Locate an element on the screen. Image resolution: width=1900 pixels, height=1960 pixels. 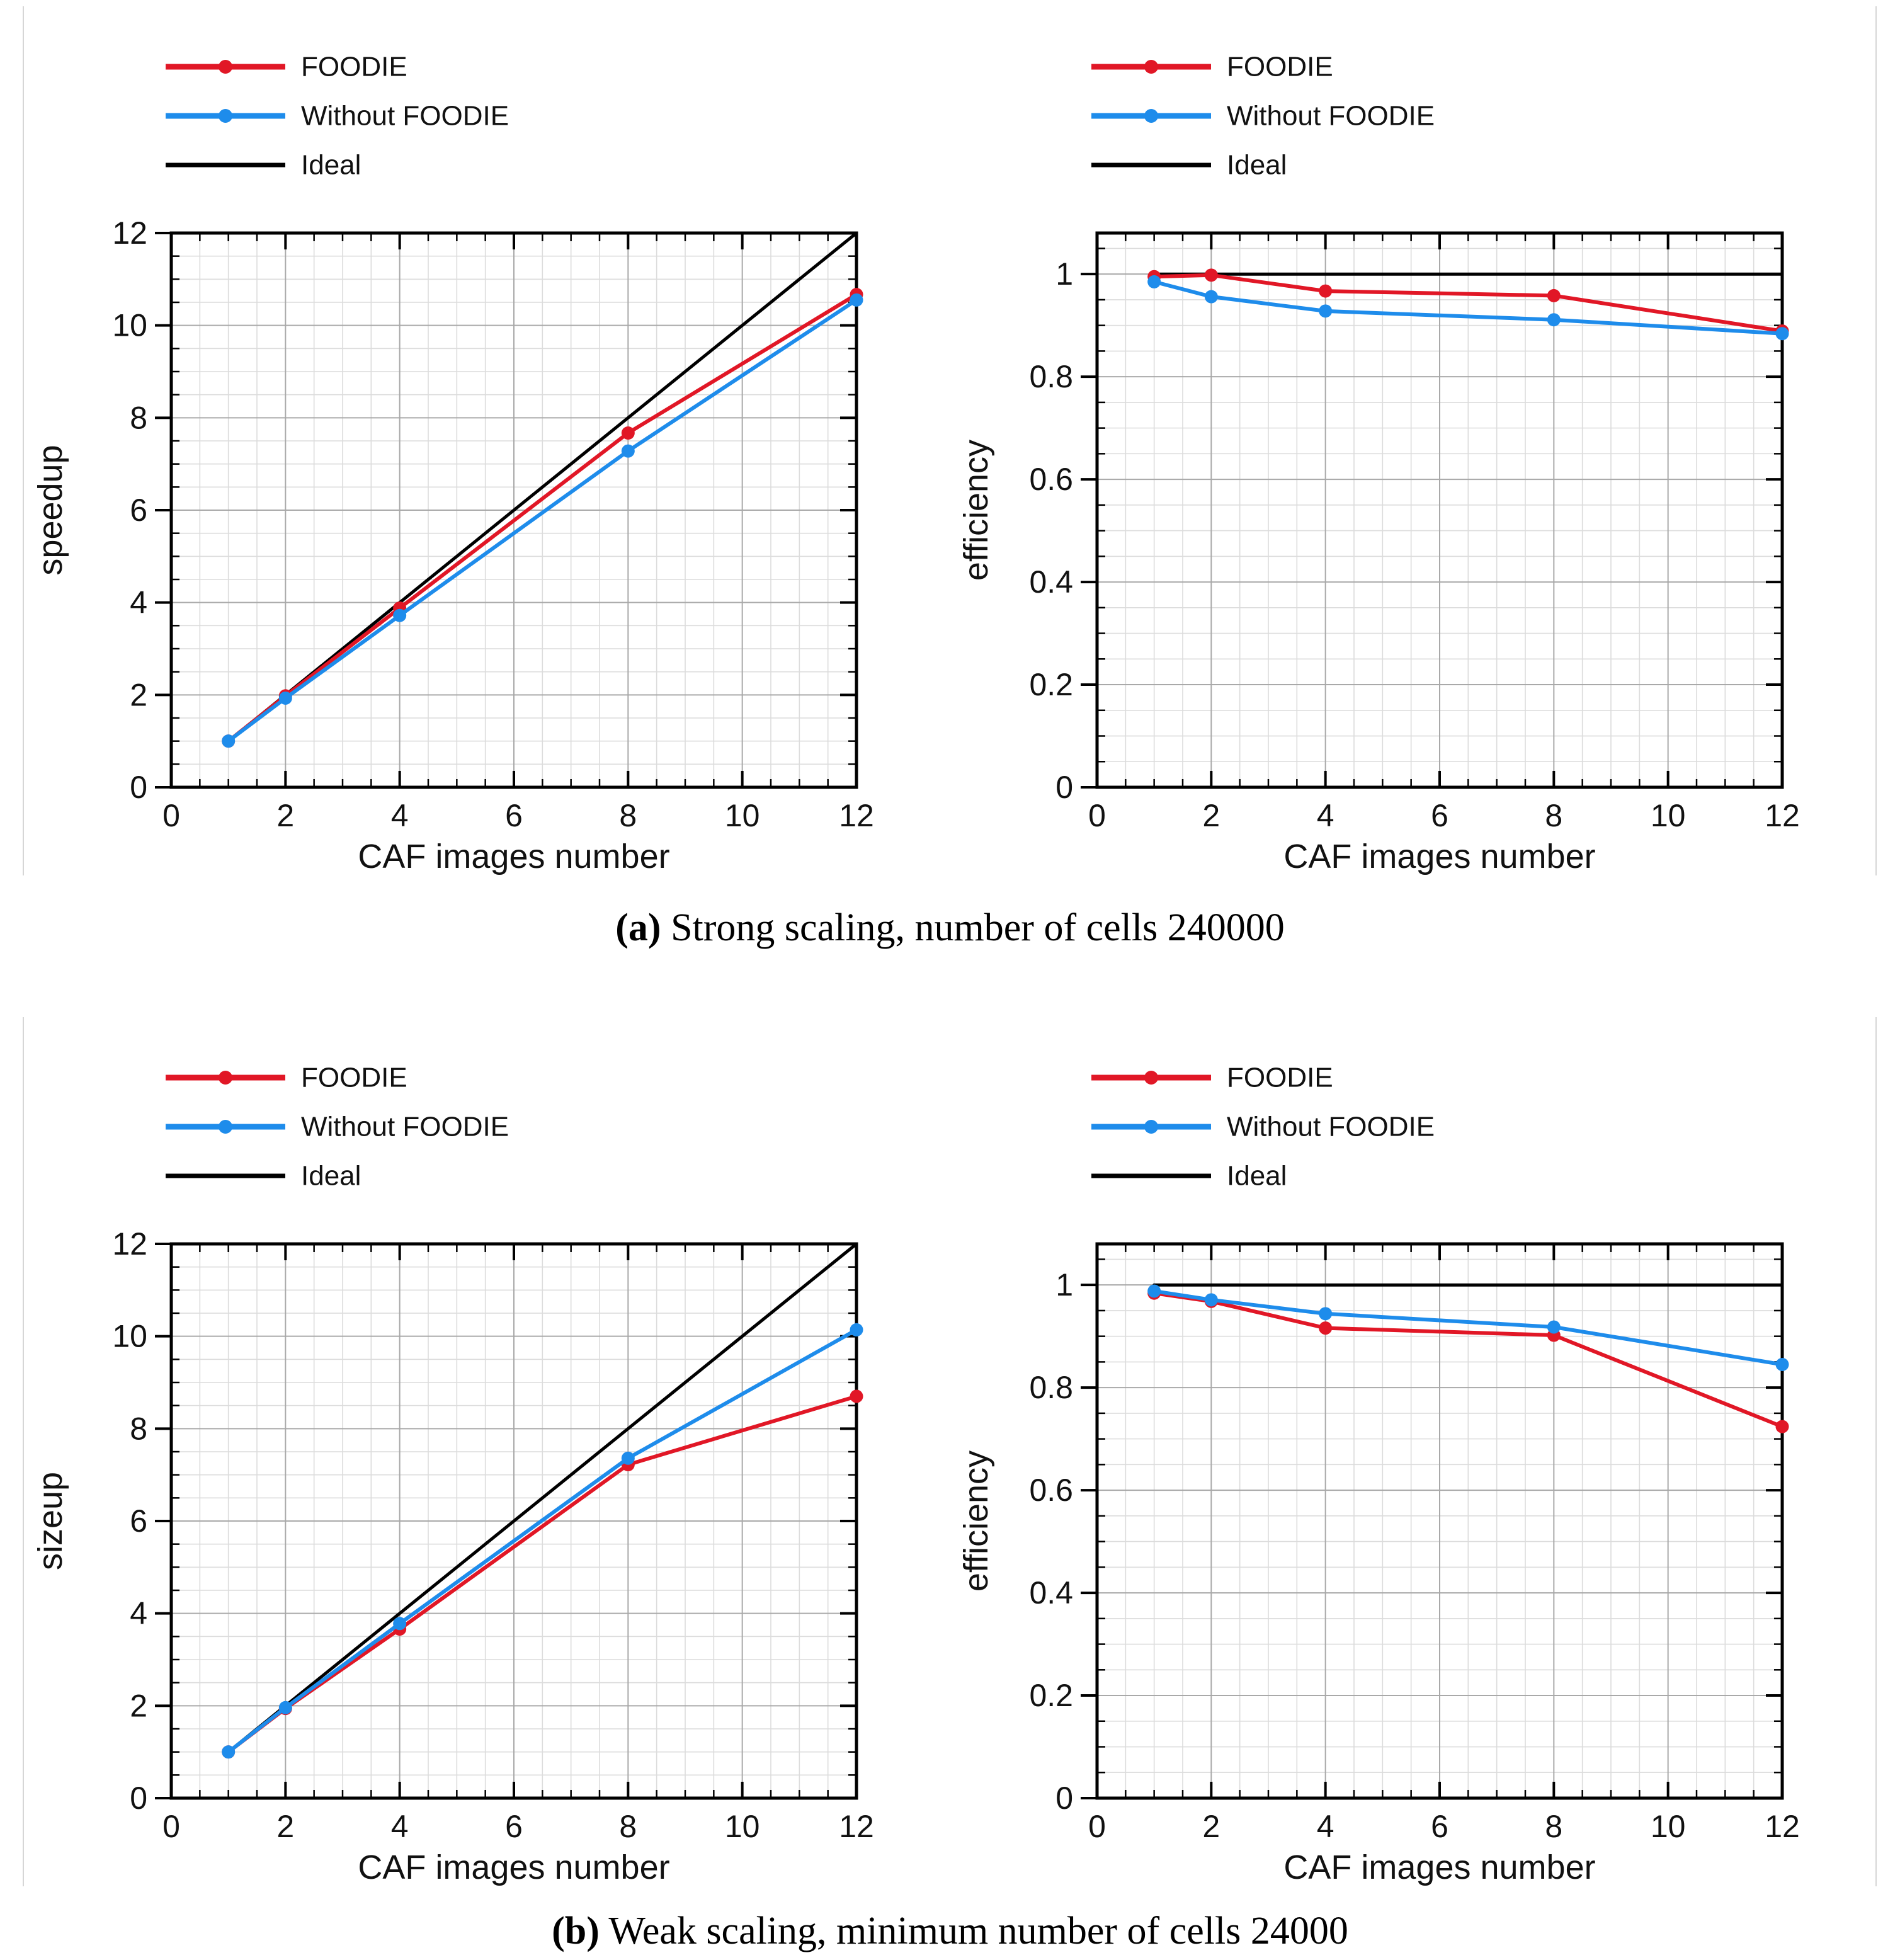
caption-a-text: Strong scaling, number of cells 240000 is located at coordinates (978, 927).